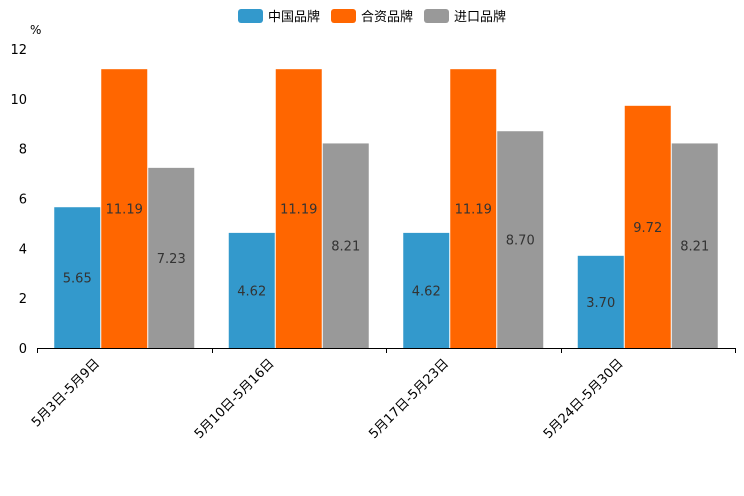 The image size is (744, 496). Describe the element at coordinates (23, 349) in the screenshot. I see `y-tick-label: 0` at that location.